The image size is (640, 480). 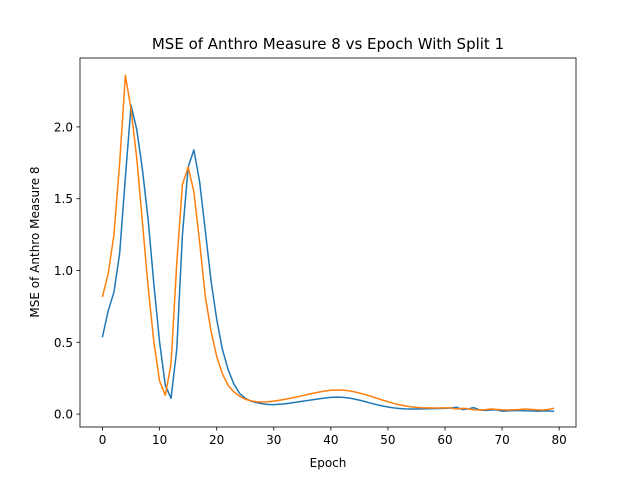 I want to click on x-tick-label: 20, so click(x=216, y=440).